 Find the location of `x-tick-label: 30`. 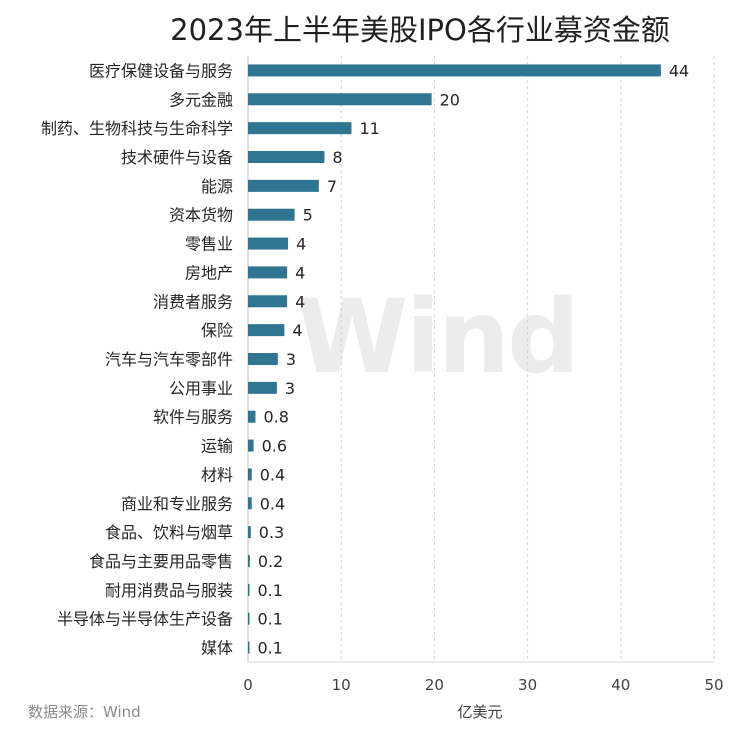

x-tick-label: 30 is located at coordinates (527, 685).